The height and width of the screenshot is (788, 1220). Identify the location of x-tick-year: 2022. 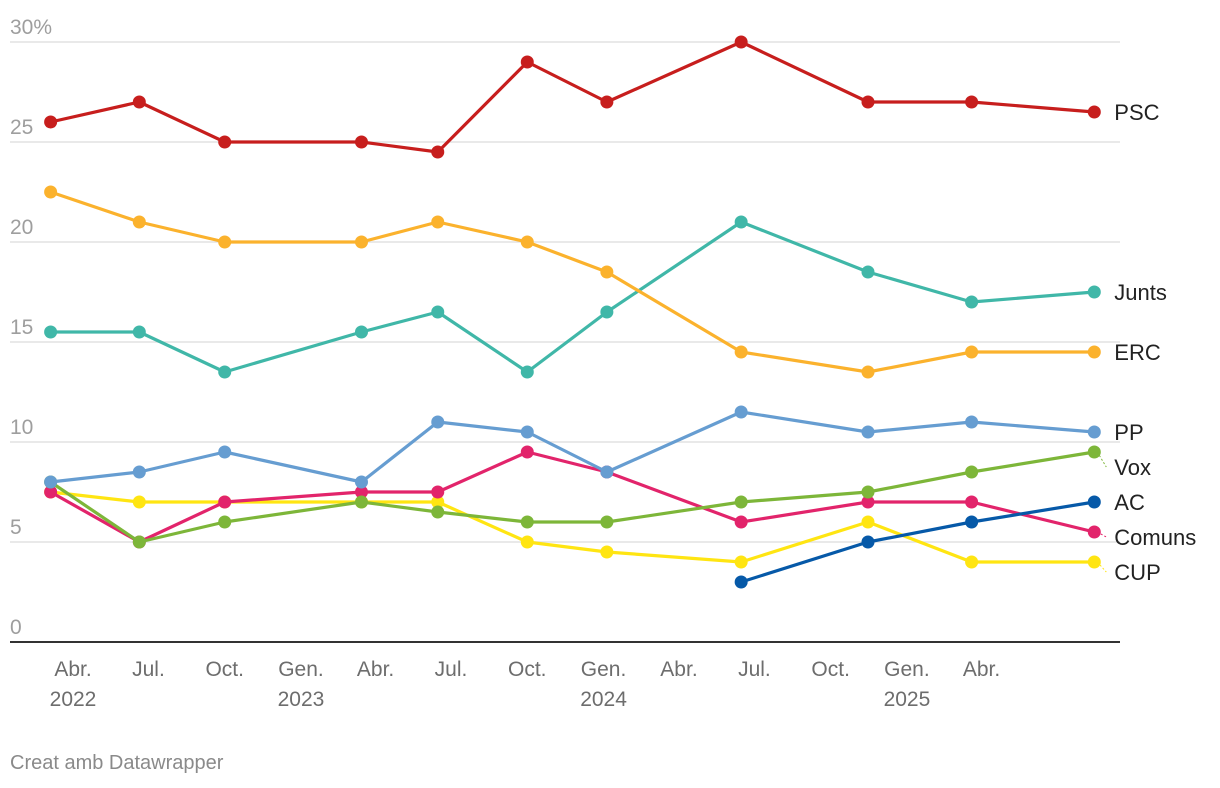
(73, 699).